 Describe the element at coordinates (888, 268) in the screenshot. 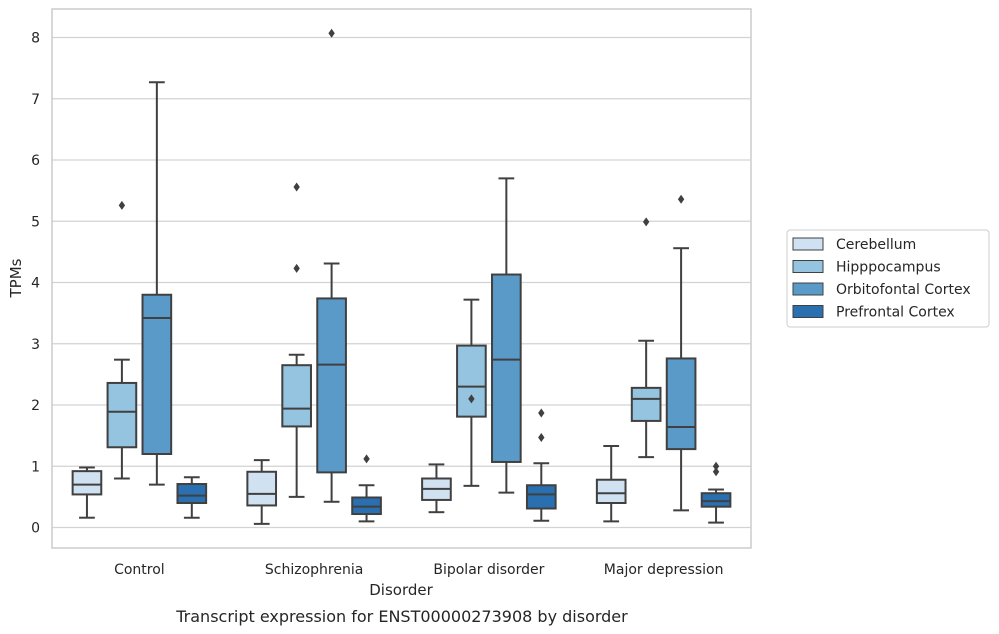

I see `legend-label: Hipppocampus` at that location.